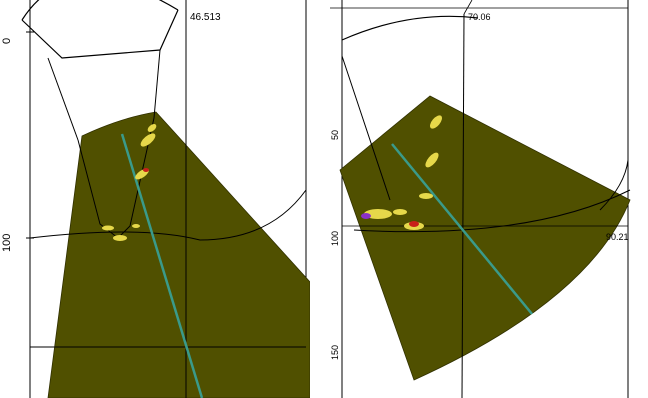  I want to click on right-tick-label-50: 50, so click(335, 135).